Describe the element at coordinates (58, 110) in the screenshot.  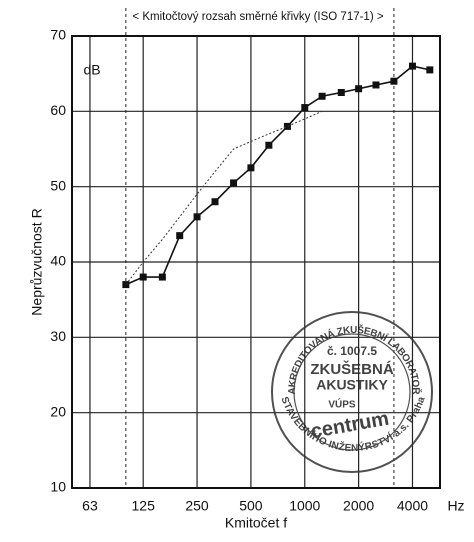
I see `y-tick-label: 60` at that location.